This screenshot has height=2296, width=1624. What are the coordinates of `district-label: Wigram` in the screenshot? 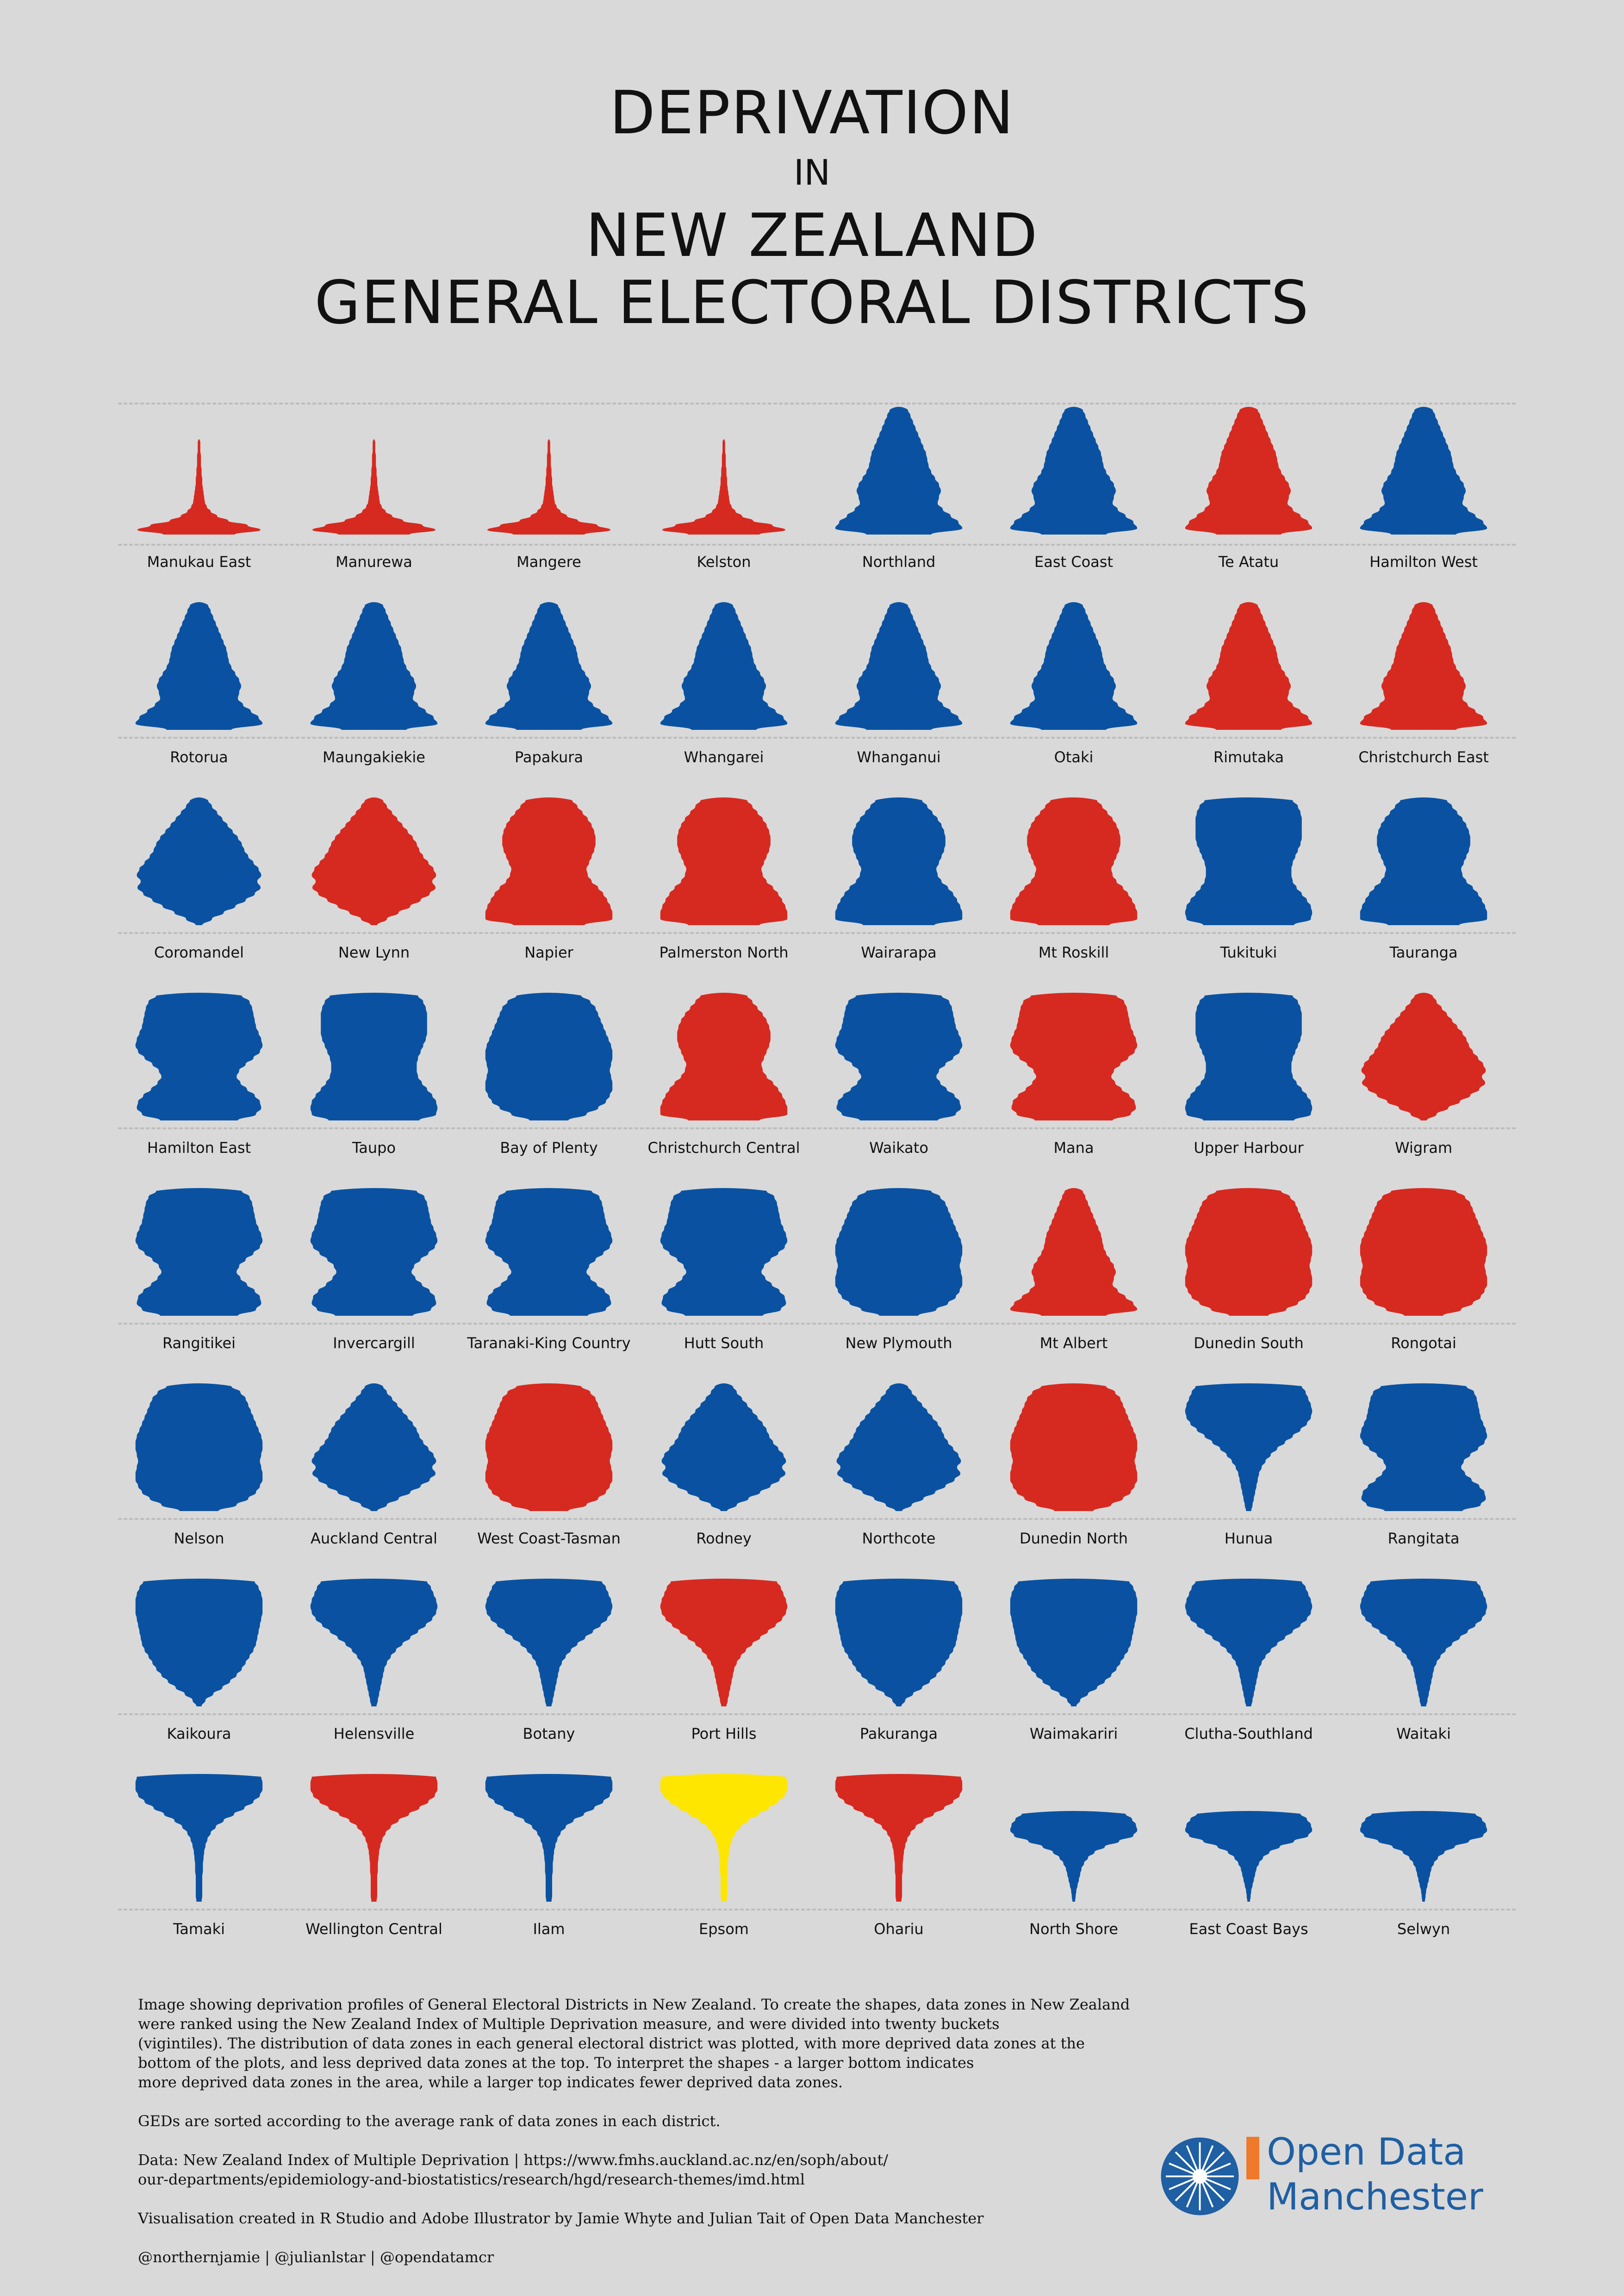 It's located at (1423, 1148).